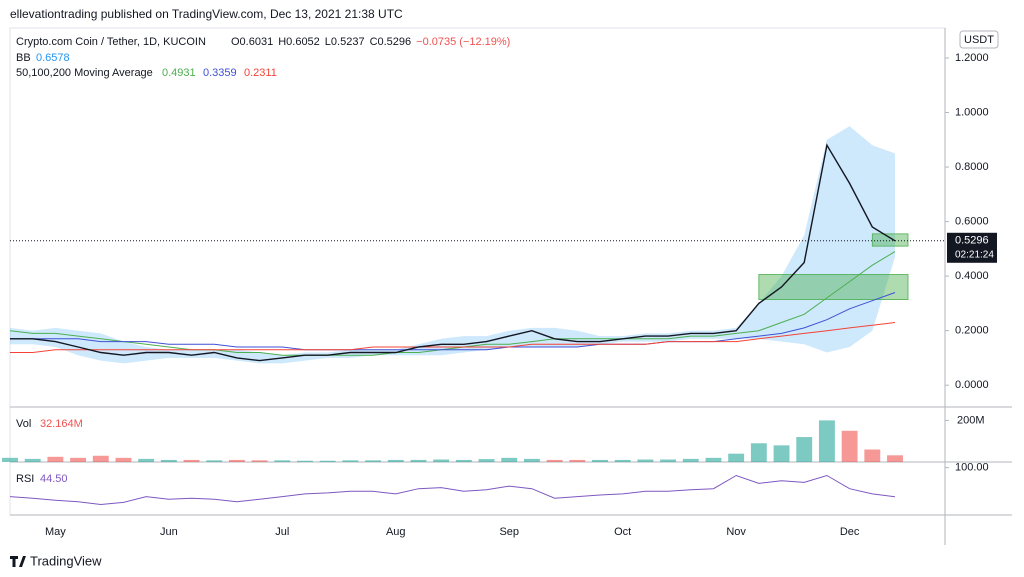 This screenshot has height=577, width=1024. I want to click on ohlc-item: H0.6052, so click(299, 42).